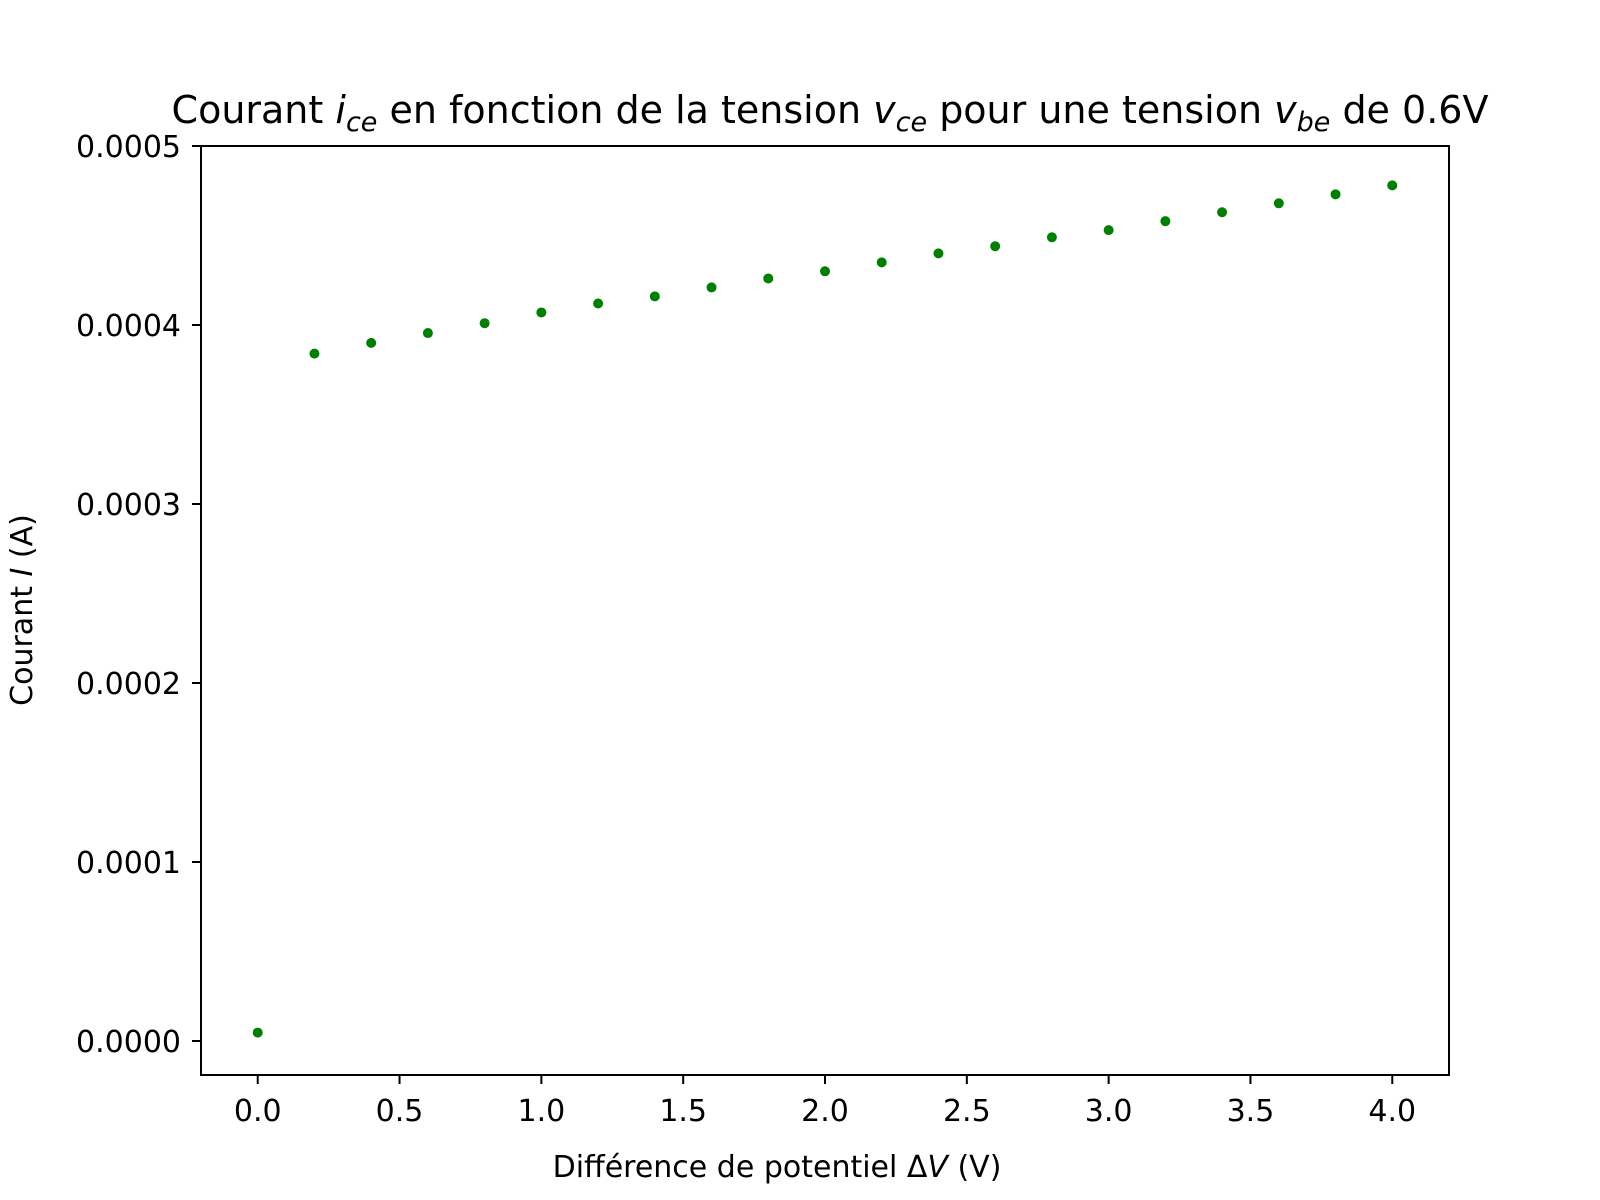  What do you see at coordinates (1392, 1111) in the screenshot?
I see `x-tick-label: 4.0` at bounding box center [1392, 1111].